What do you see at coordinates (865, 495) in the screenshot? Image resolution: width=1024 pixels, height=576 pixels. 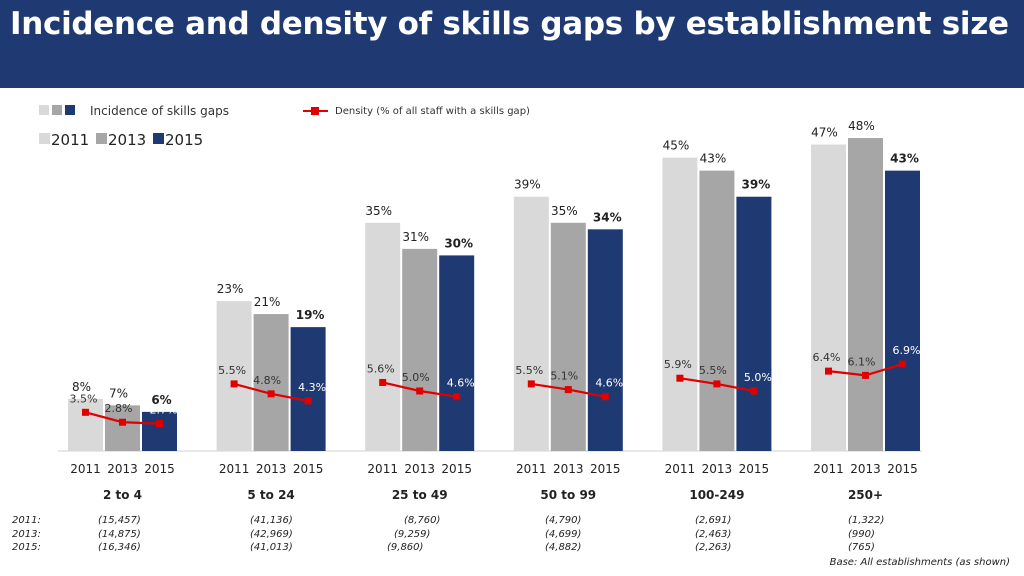 I see `category-label-5: 250+` at bounding box center [865, 495].